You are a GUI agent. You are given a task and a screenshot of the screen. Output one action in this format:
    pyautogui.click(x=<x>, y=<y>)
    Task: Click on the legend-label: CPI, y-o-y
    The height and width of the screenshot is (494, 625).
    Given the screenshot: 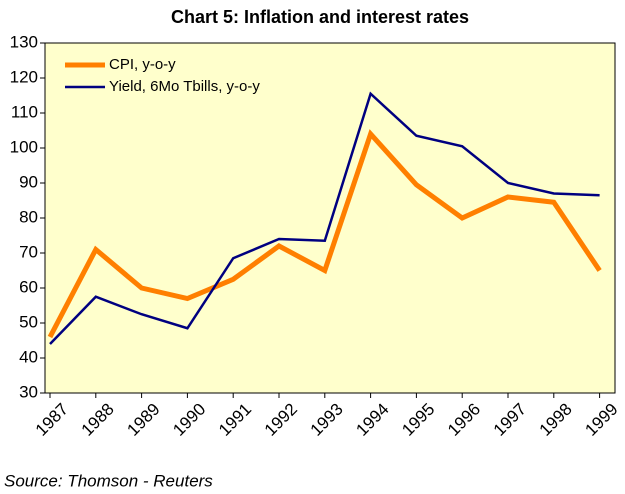 What is the action you would take?
    pyautogui.click(x=142, y=64)
    